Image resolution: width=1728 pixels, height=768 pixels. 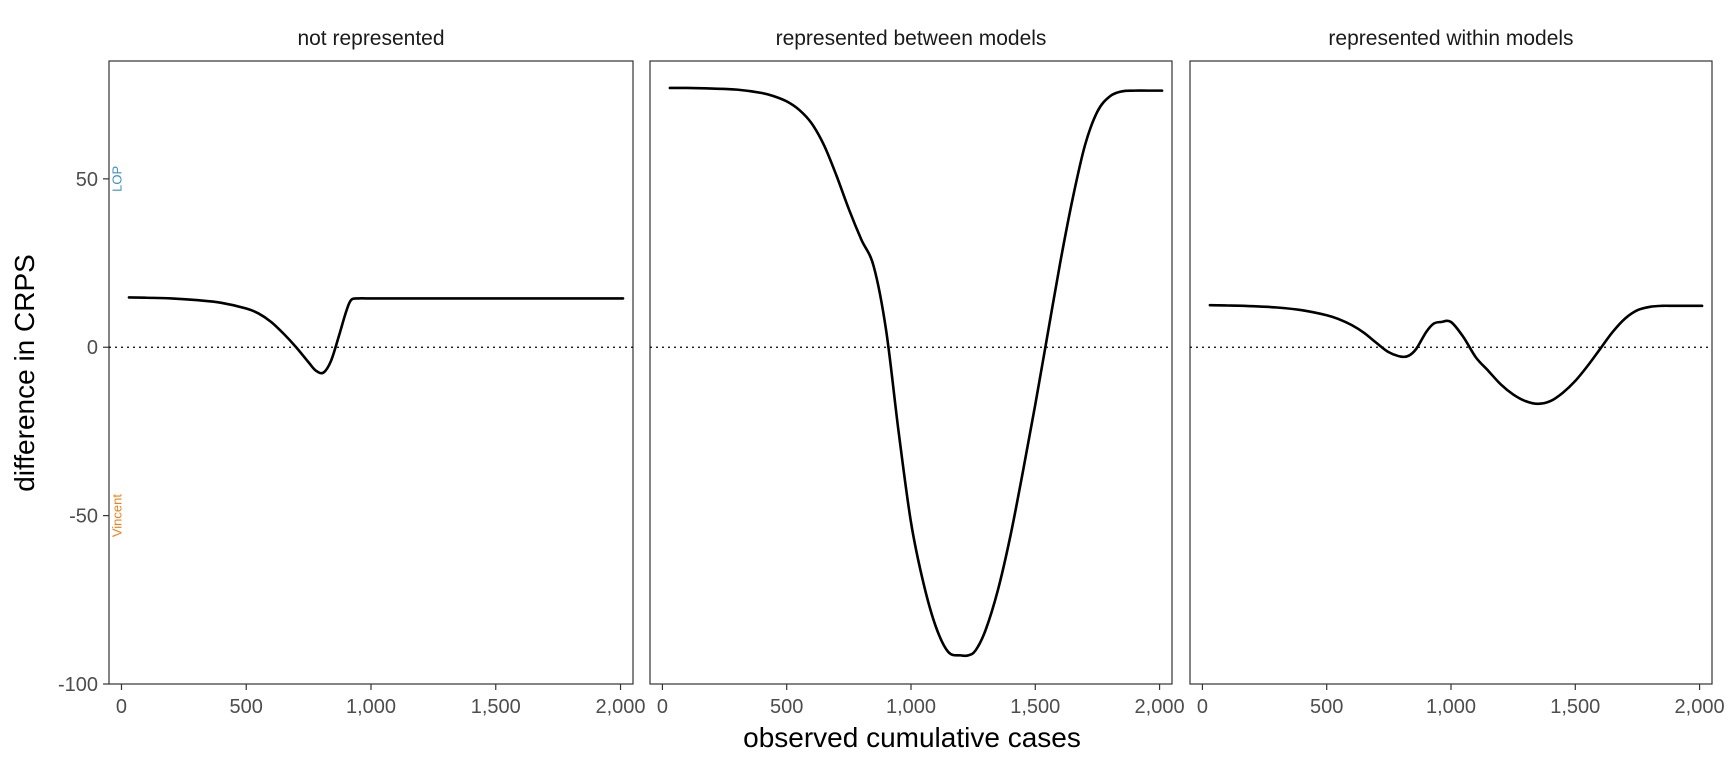 I want to click on facet-title: represented between models, so click(x=911, y=38).